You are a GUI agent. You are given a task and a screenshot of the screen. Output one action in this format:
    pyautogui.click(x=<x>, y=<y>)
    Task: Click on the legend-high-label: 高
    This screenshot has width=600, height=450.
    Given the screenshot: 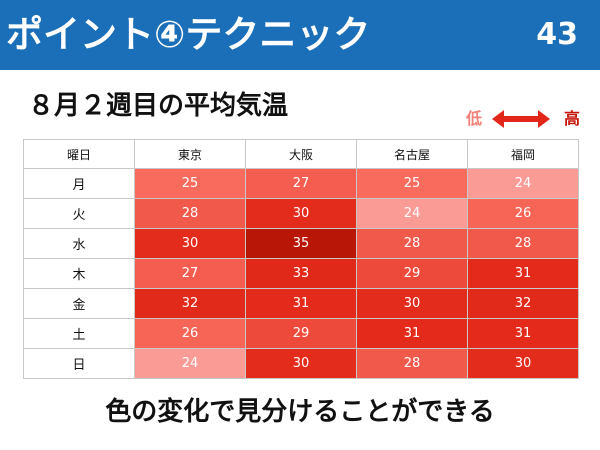 What is the action you would take?
    pyautogui.click(x=571, y=118)
    